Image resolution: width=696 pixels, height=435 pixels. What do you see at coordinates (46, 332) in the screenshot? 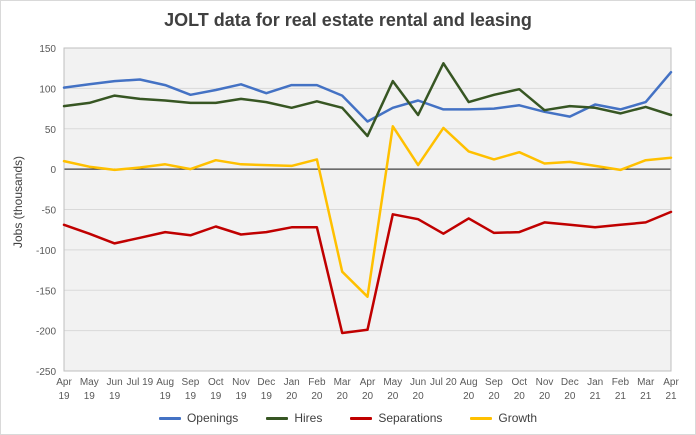
I see `y-tick-label: -200` at bounding box center [46, 332].